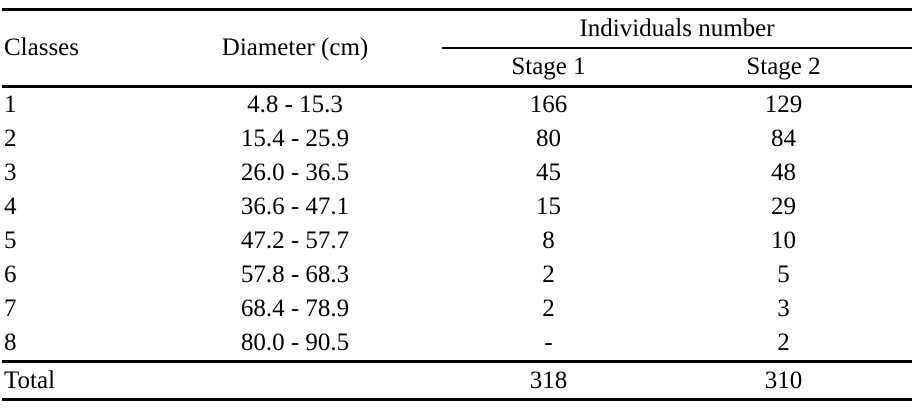 Image resolution: width=916 pixels, height=408 pixels. I want to click on table-row: 4 36.6 - 47.1 15 29, so click(457, 207).